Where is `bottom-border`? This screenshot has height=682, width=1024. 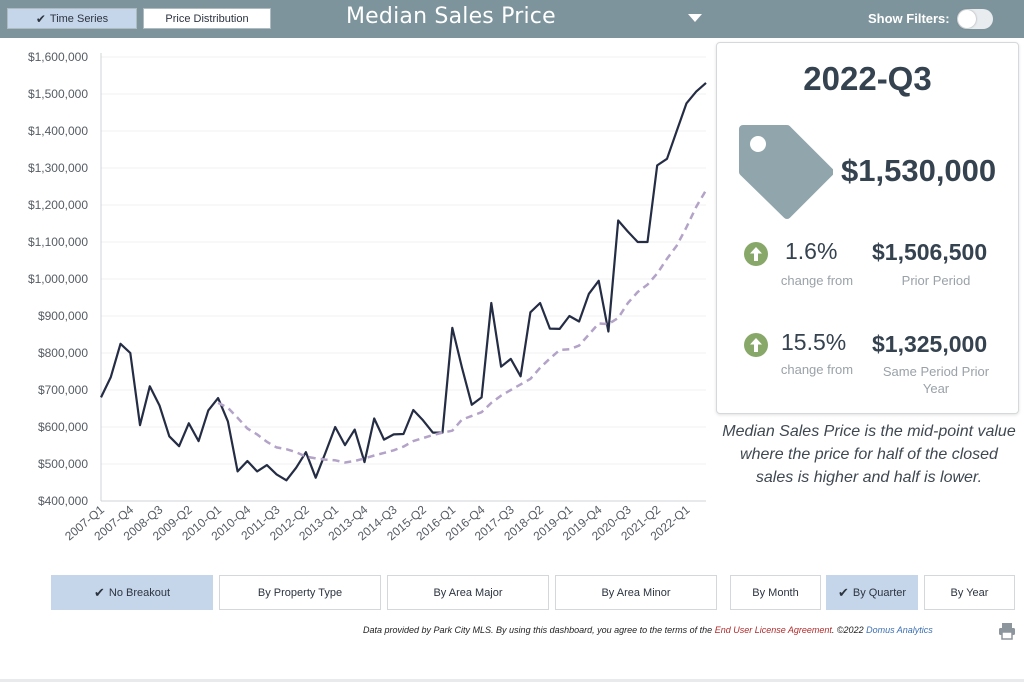
bottom-border is located at coordinates (512, 680).